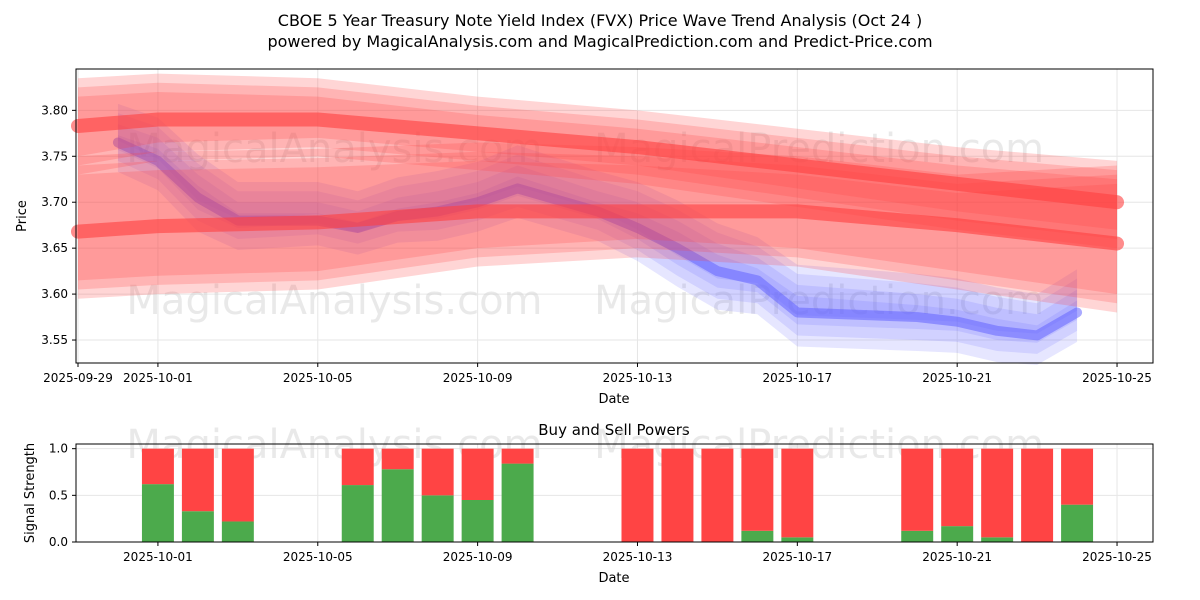 The image size is (1200, 600). I want to click on y-tick-label: 0.0, so click(58, 542).